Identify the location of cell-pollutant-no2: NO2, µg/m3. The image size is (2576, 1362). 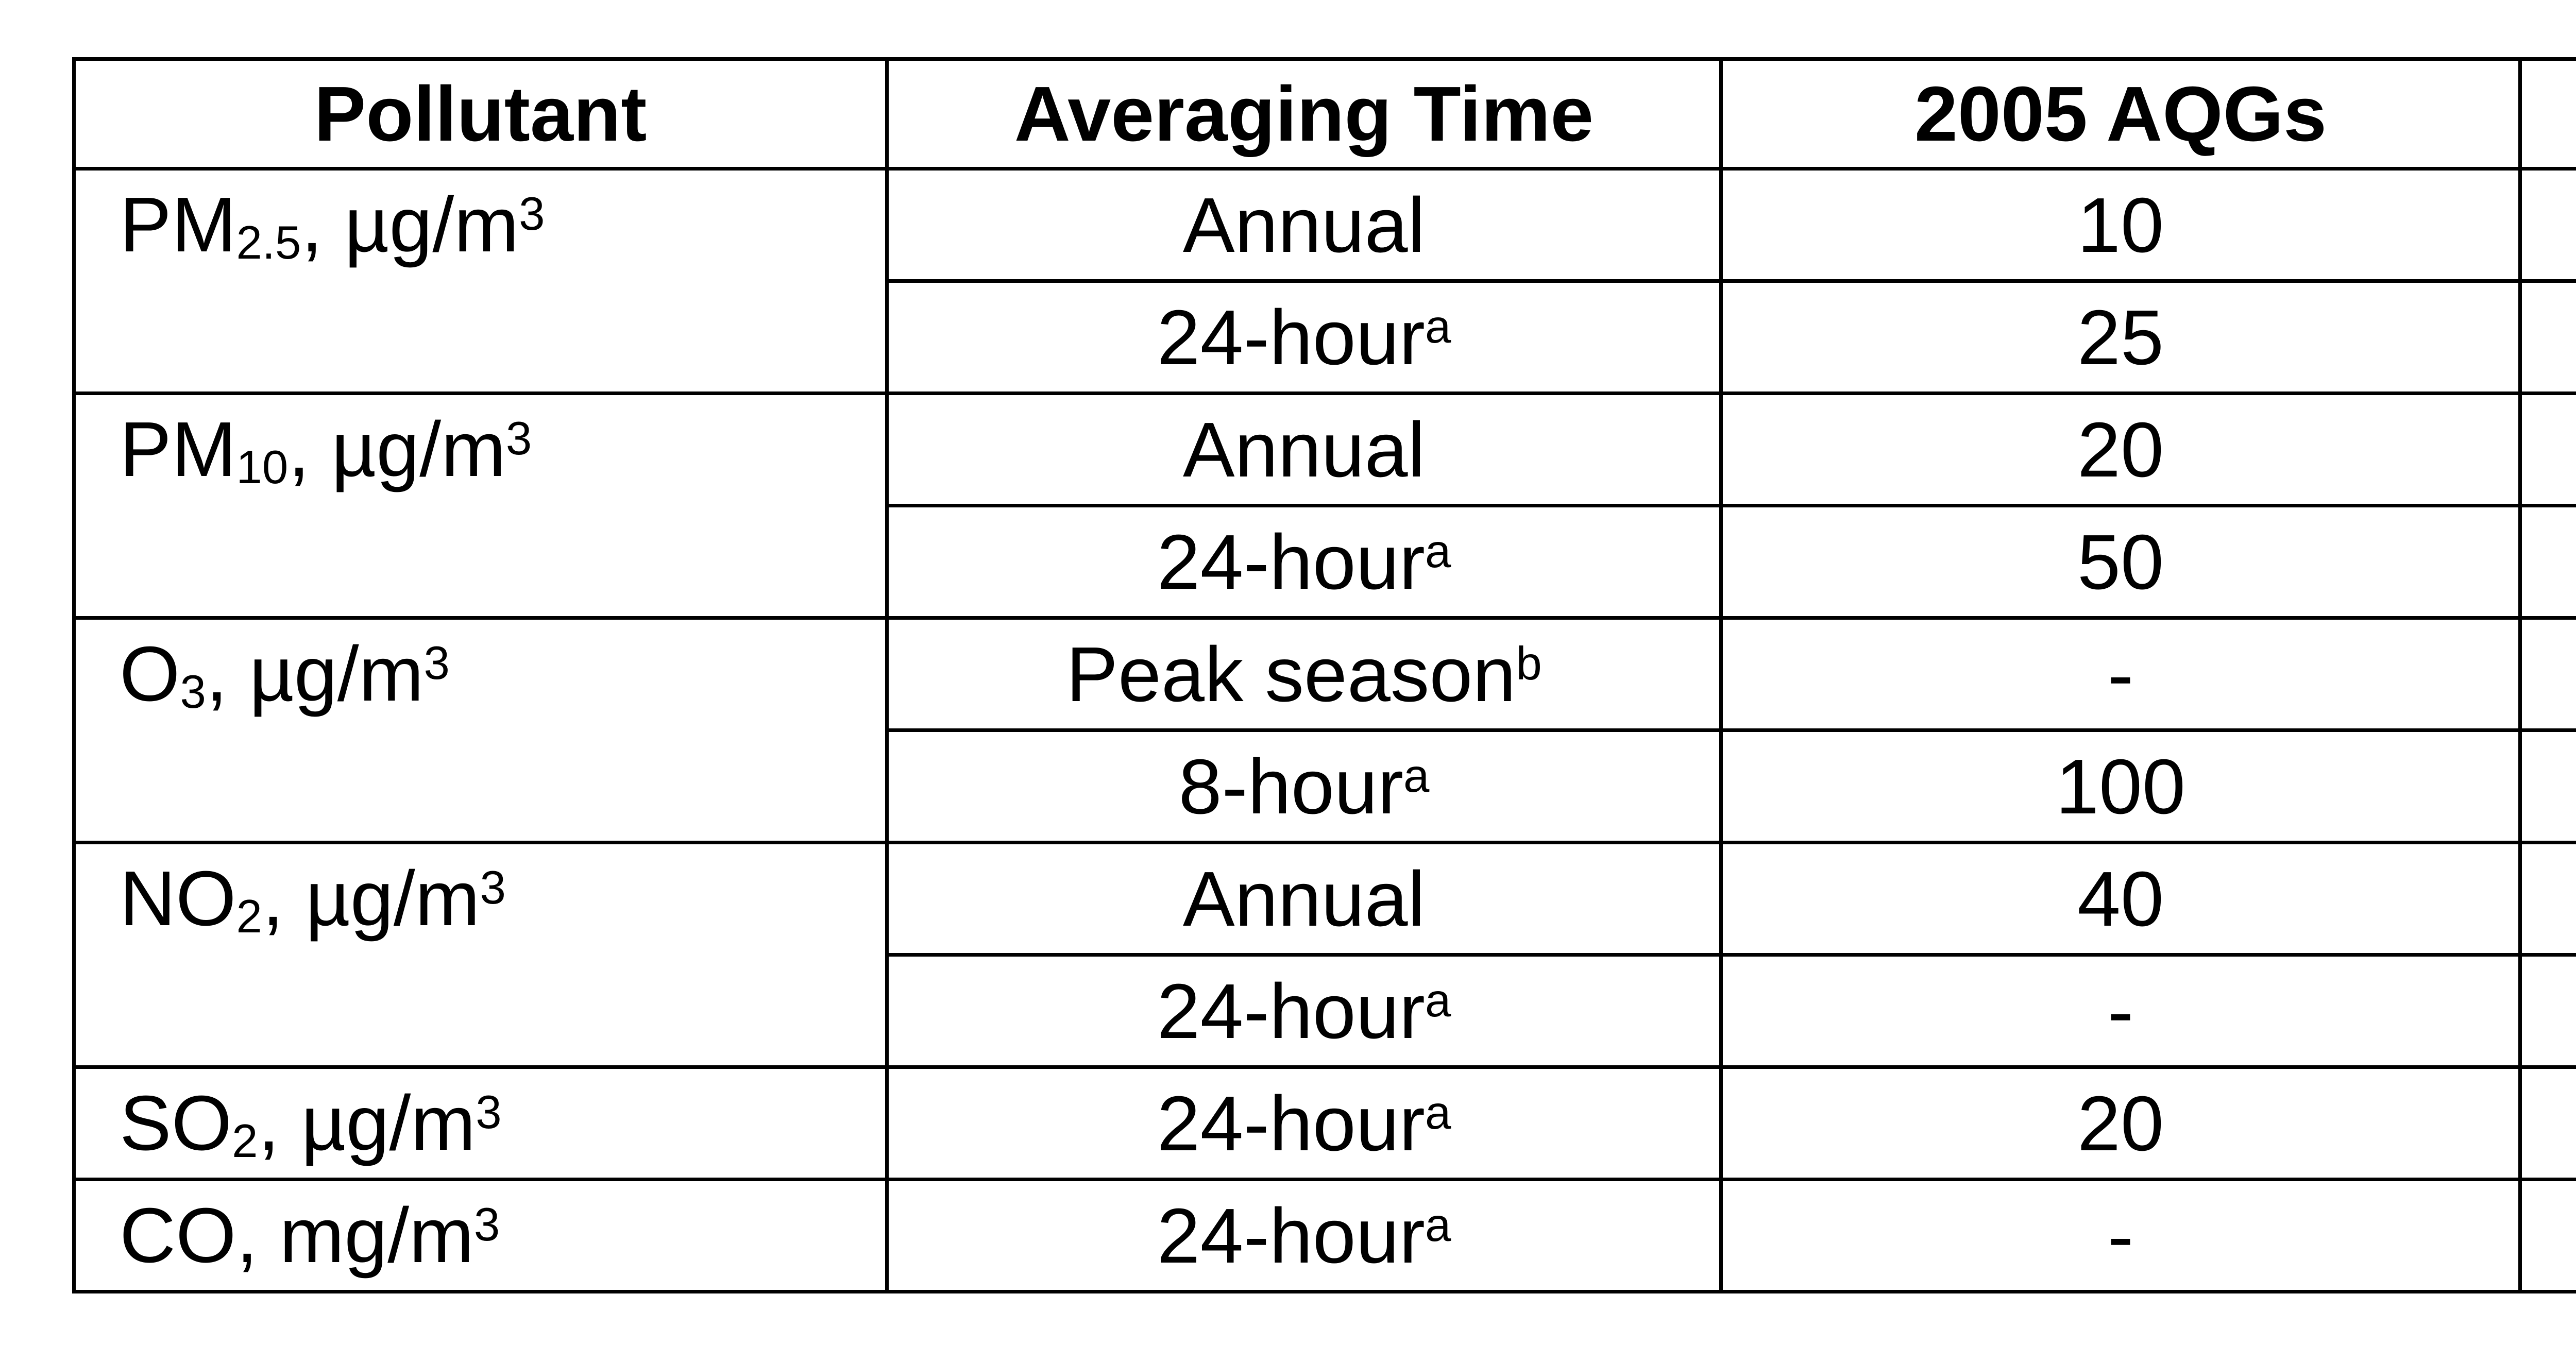
(480, 955).